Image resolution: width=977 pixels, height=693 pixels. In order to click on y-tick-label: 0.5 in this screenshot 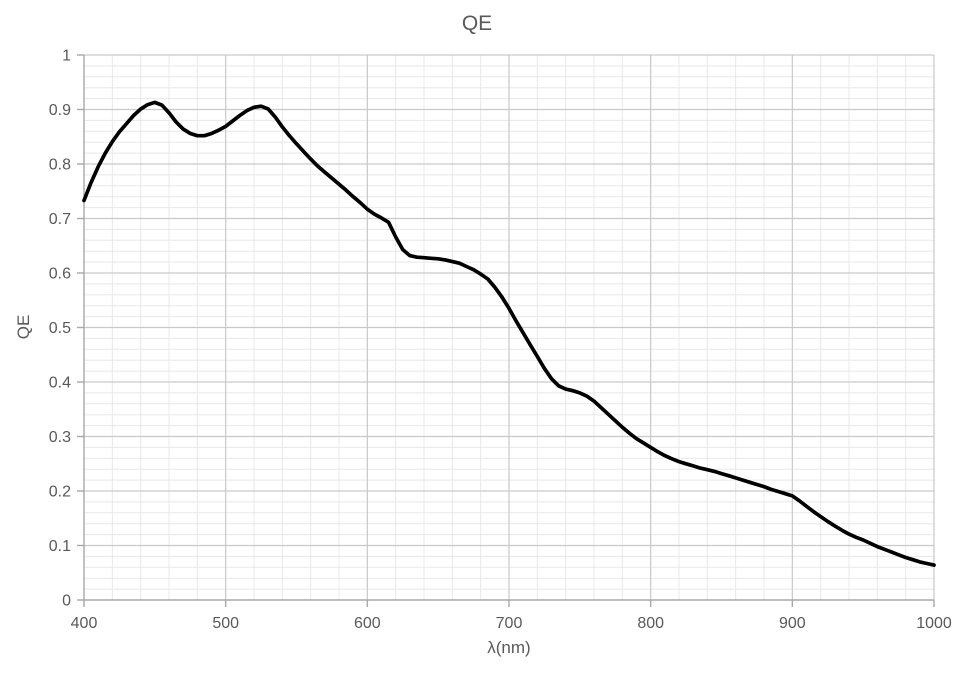, I will do `click(60, 328)`.